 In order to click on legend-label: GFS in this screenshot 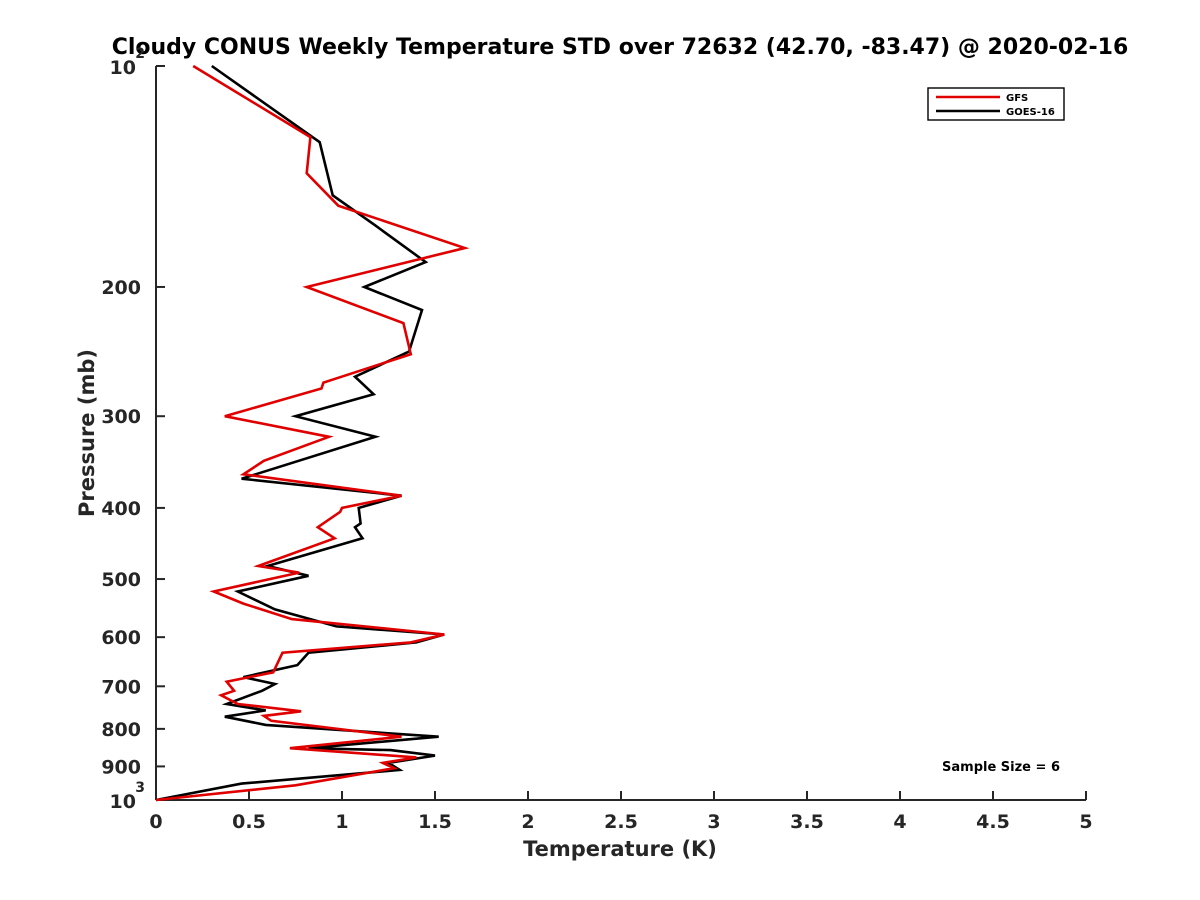, I will do `click(1017, 98)`.